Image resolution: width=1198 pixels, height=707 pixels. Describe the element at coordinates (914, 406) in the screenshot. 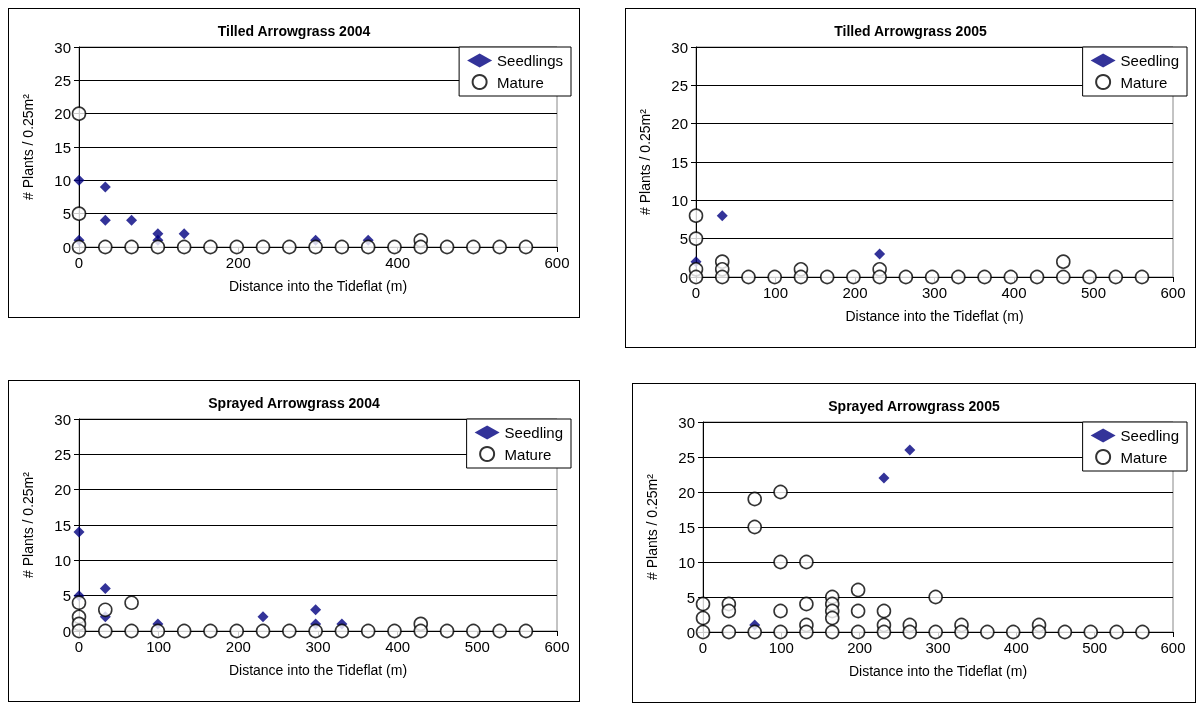

I see `chart-title: Sprayed Arrowgrass 2005` at that location.